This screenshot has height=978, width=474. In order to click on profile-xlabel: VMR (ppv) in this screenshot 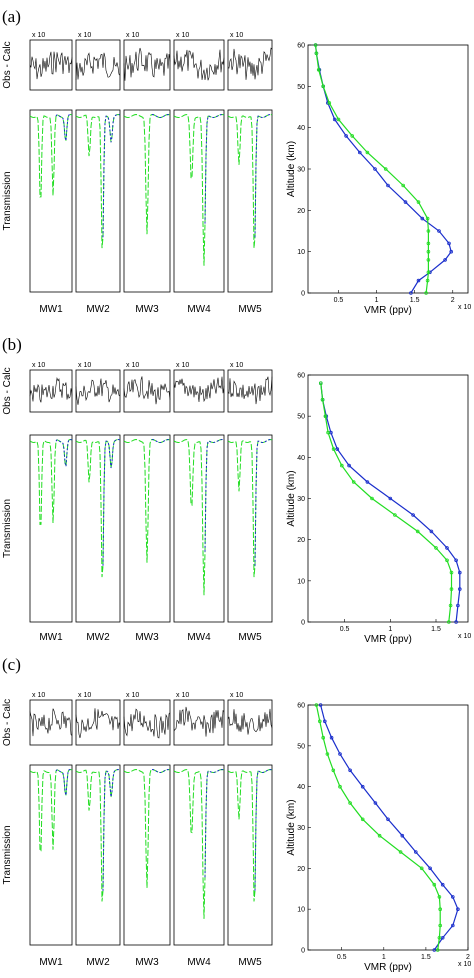, I will do `click(388, 967)`.